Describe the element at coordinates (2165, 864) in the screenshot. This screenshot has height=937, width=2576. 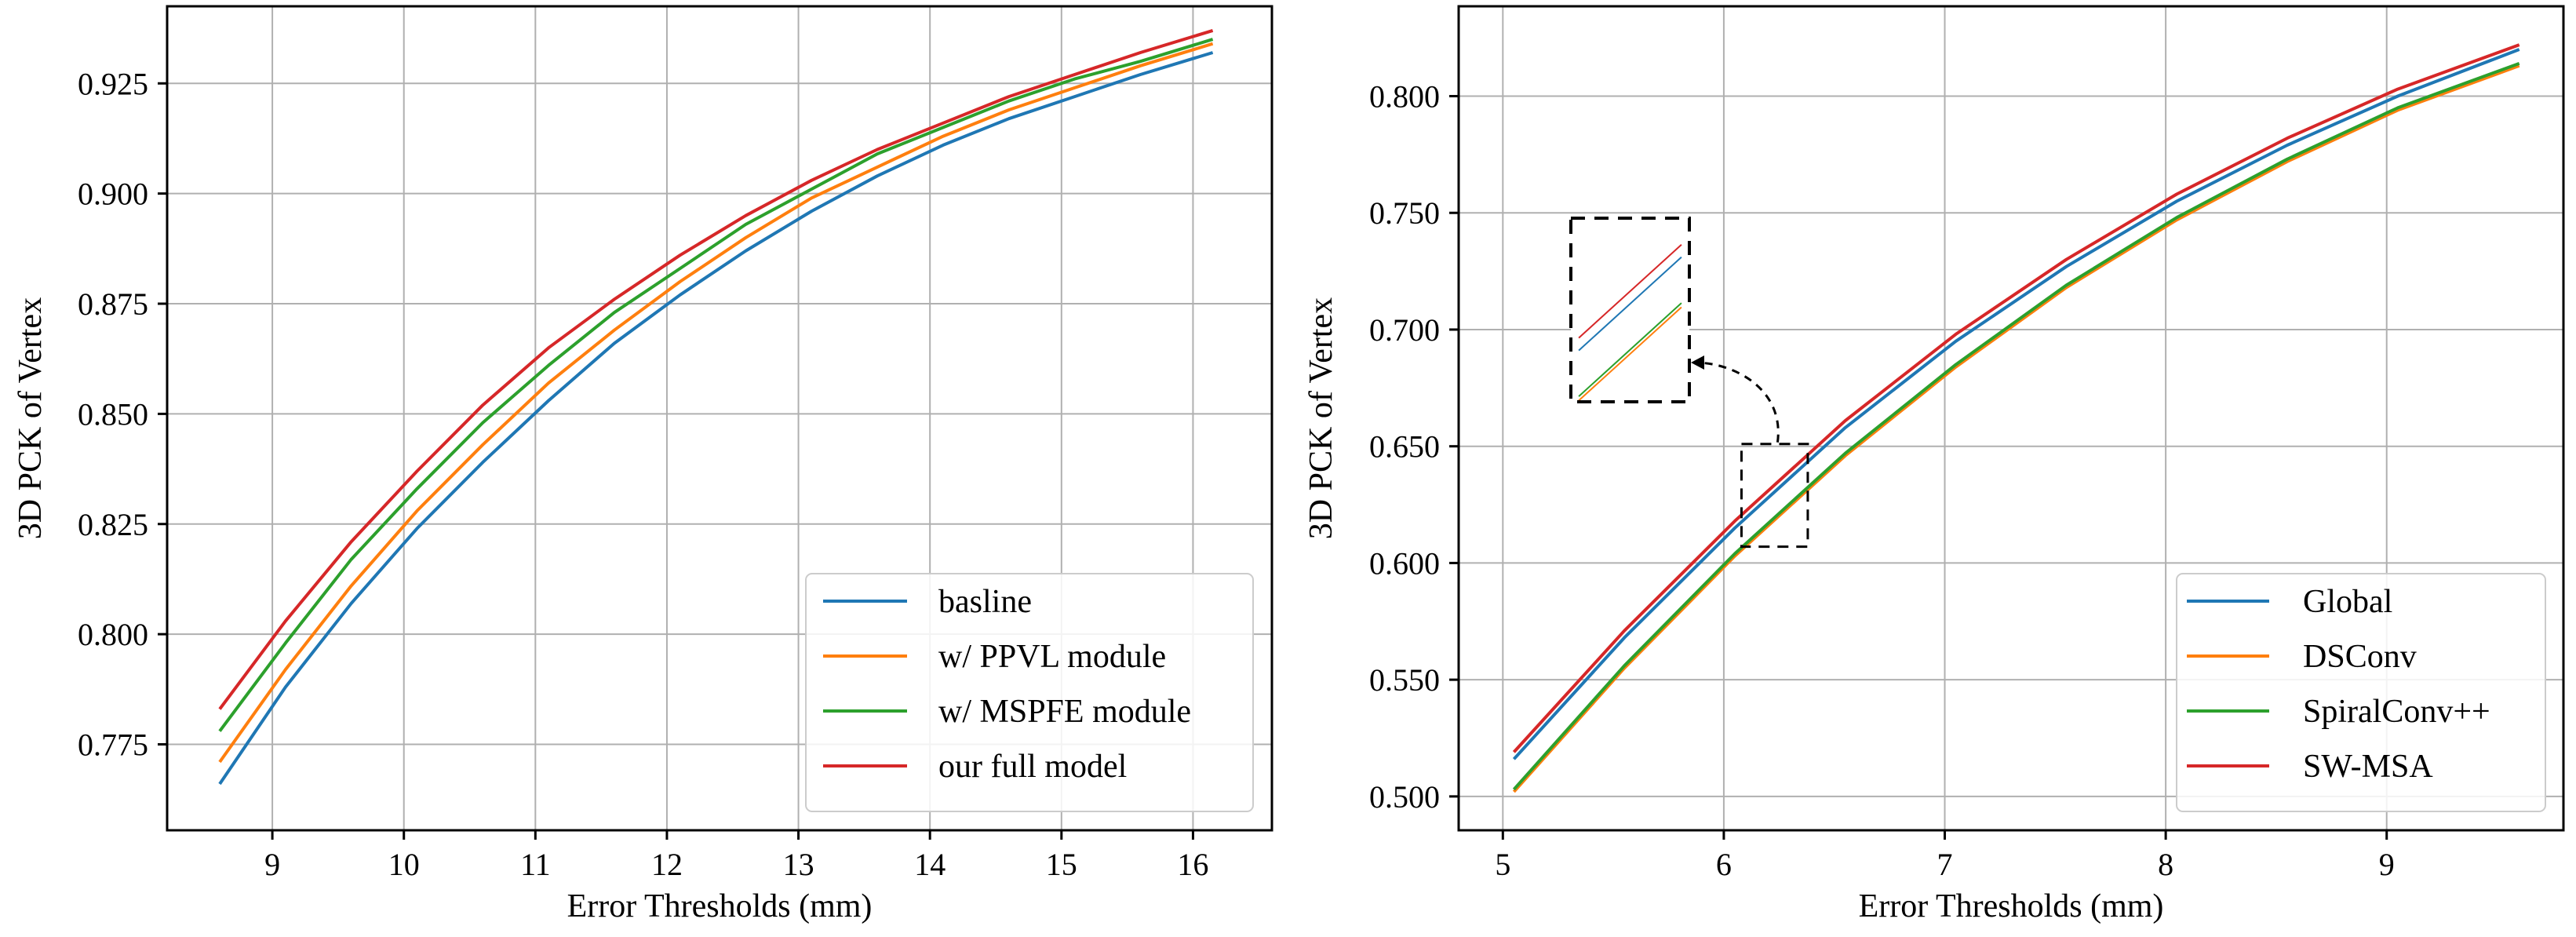
I see `x-tick-label: 8` at that location.